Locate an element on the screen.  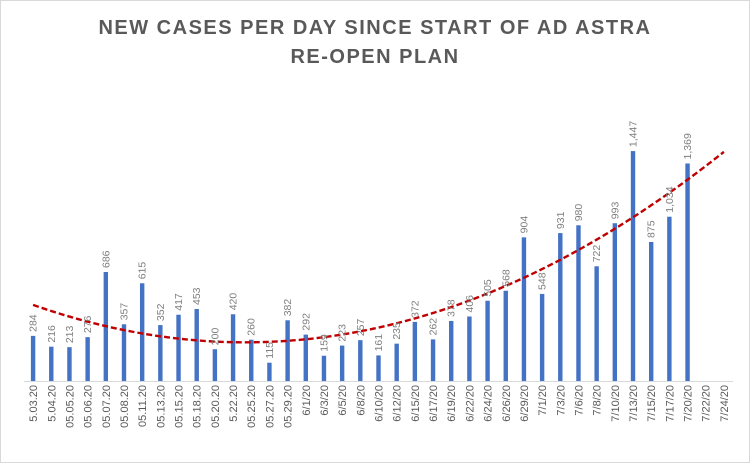
value-label-16: 159 is located at coordinates (324, 343).